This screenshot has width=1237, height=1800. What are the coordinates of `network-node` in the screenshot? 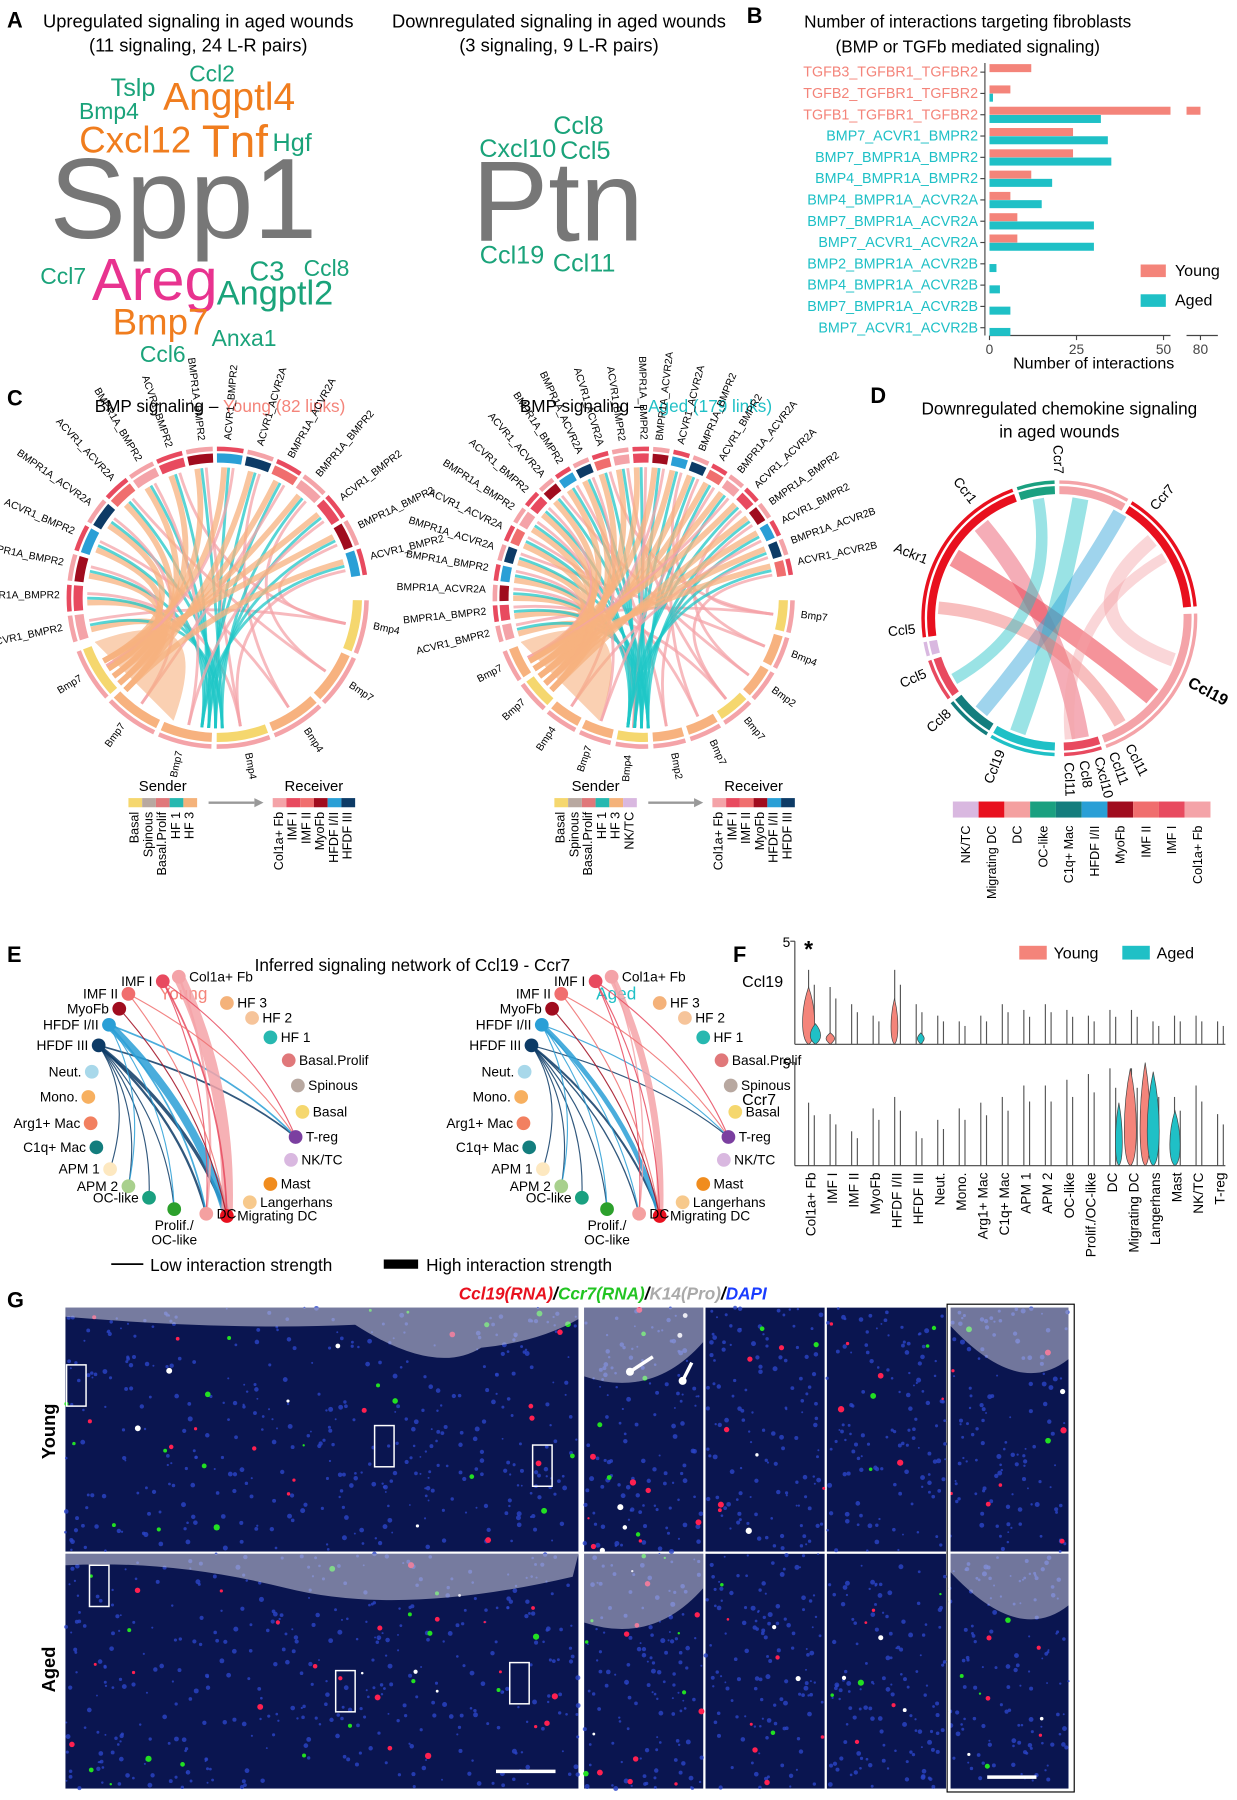 It's located at (178, 976).